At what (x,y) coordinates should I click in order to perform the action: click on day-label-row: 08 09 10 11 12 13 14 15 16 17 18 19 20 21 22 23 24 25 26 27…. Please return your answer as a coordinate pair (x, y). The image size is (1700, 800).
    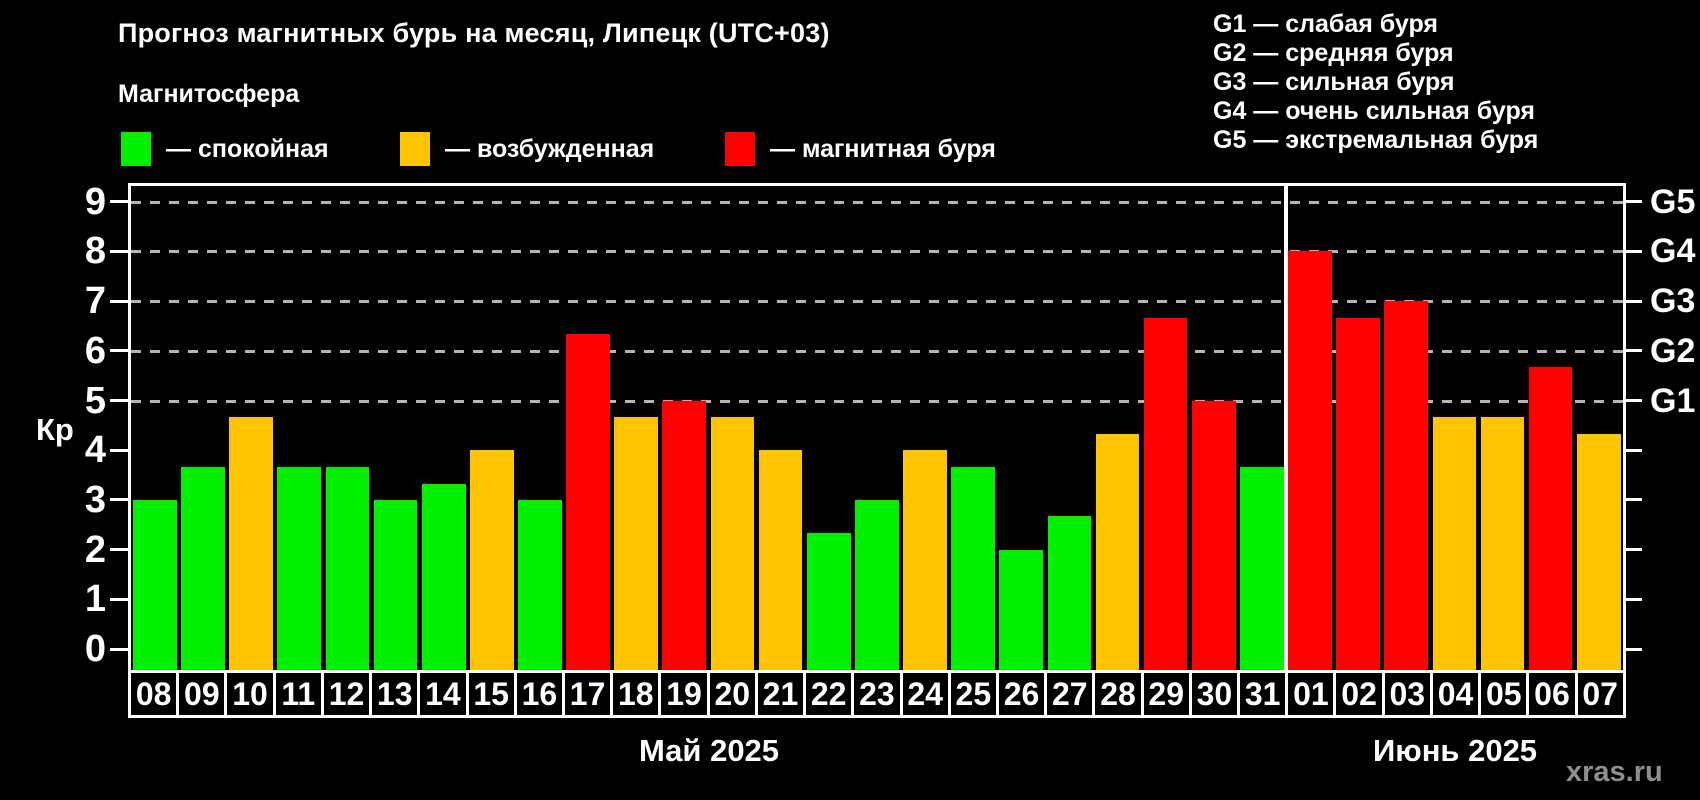
    Looking at the image, I should click on (877, 694).